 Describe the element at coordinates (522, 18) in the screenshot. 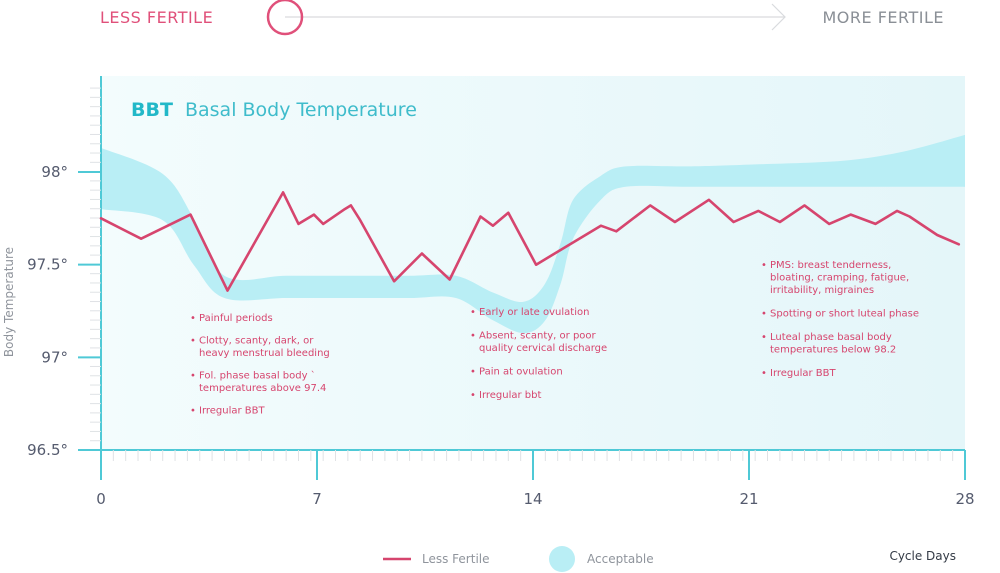

I see `fertility-scale: LESS FERTILE MORE FERTILE` at that location.